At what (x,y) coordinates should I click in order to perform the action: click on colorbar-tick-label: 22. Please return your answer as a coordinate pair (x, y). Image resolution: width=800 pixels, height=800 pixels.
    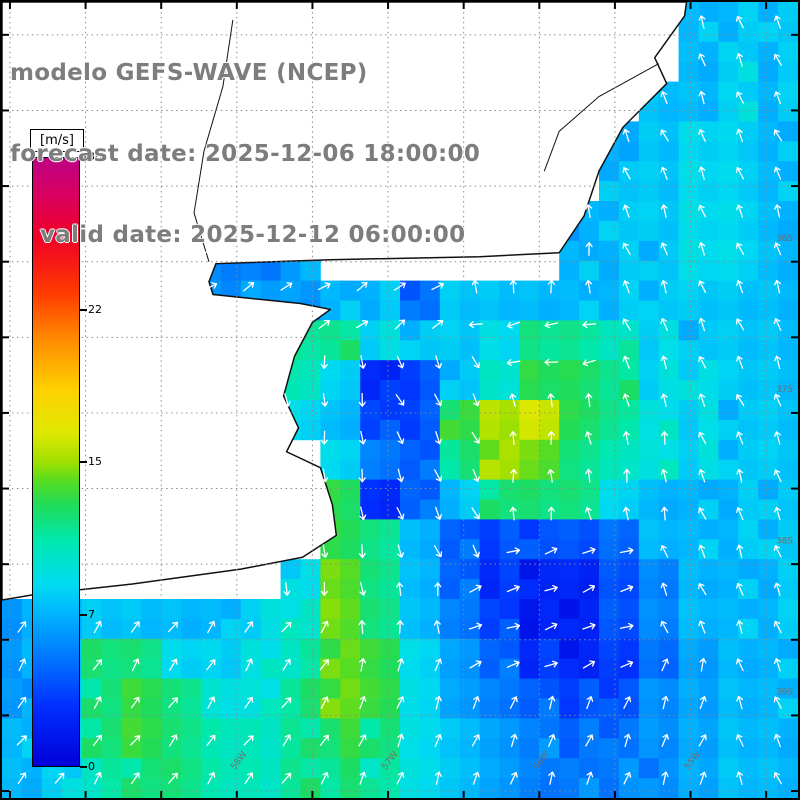
    Looking at the image, I should click on (95, 309).